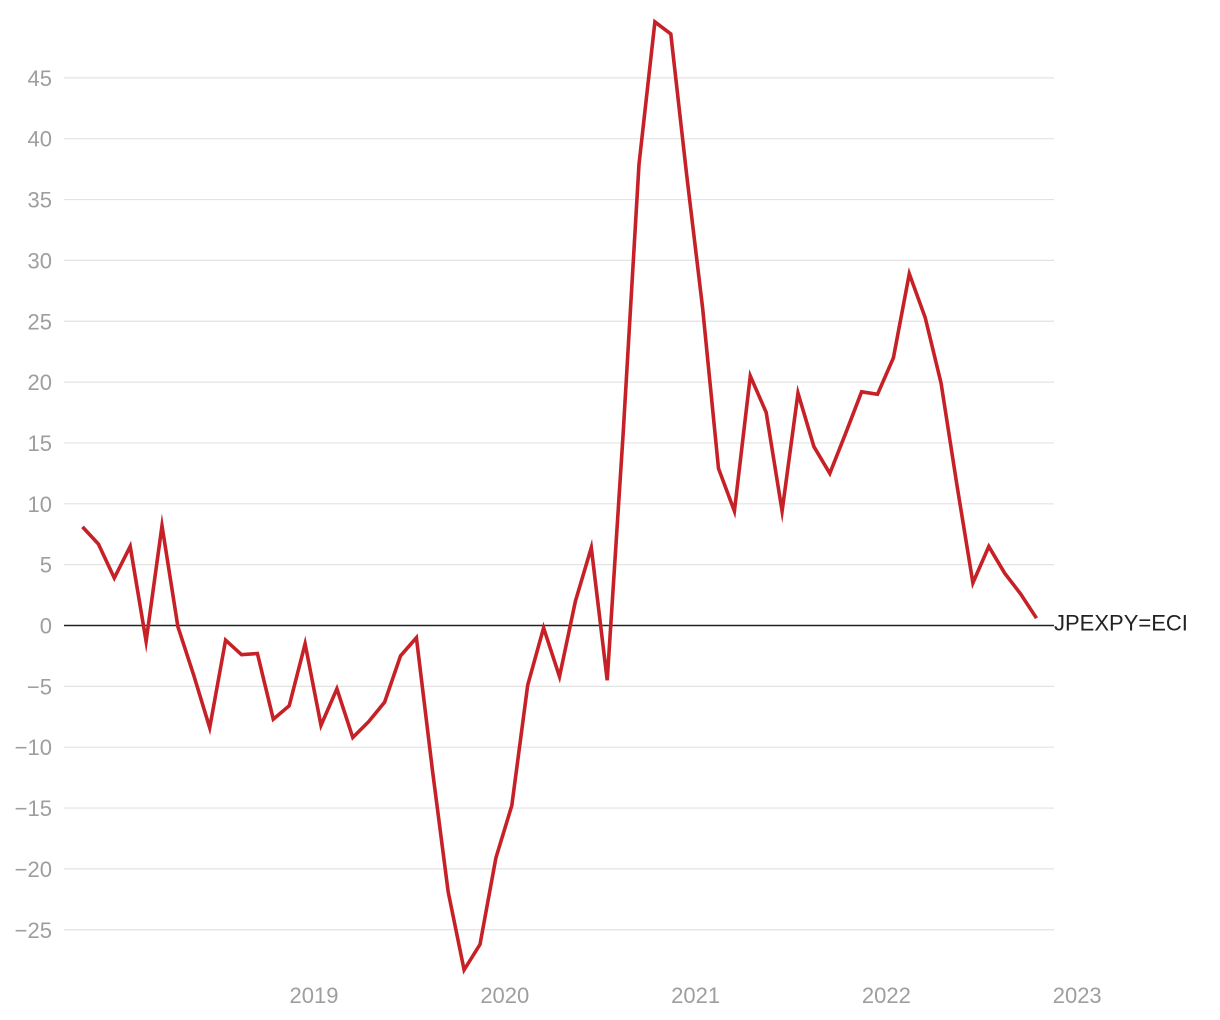 This screenshot has width=1220, height=1020. Describe the element at coordinates (33, 869) in the screenshot. I see `y-tick-label: −20` at that location.